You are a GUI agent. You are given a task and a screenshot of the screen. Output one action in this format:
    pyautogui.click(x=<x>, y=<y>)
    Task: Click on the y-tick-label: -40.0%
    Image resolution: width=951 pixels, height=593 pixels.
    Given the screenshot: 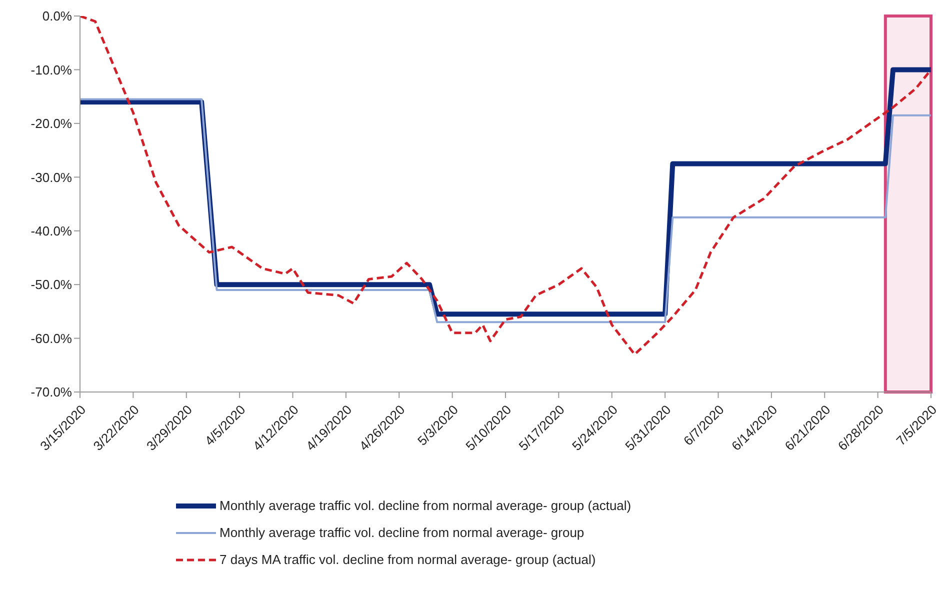 What is the action you would take?
    pyautogui.click(x=51, y=230)
    